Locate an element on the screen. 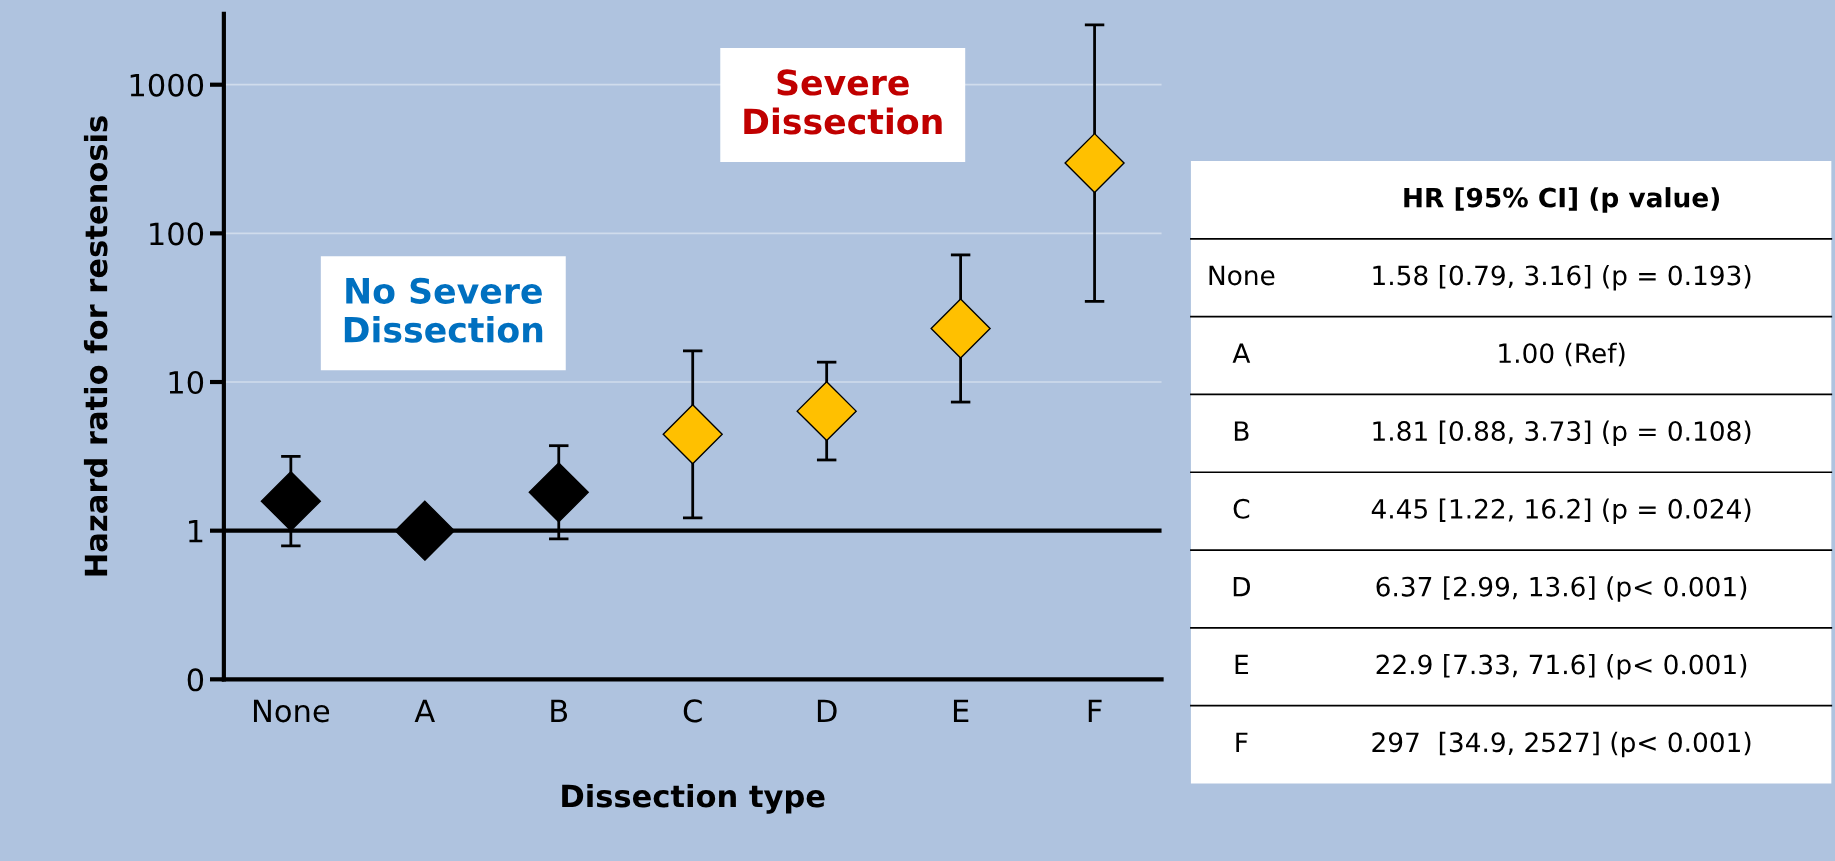 The height and width of the screenshot is (861, 1835). text: HR [95% CI] (p value) is located at coordinates (1561, 200).